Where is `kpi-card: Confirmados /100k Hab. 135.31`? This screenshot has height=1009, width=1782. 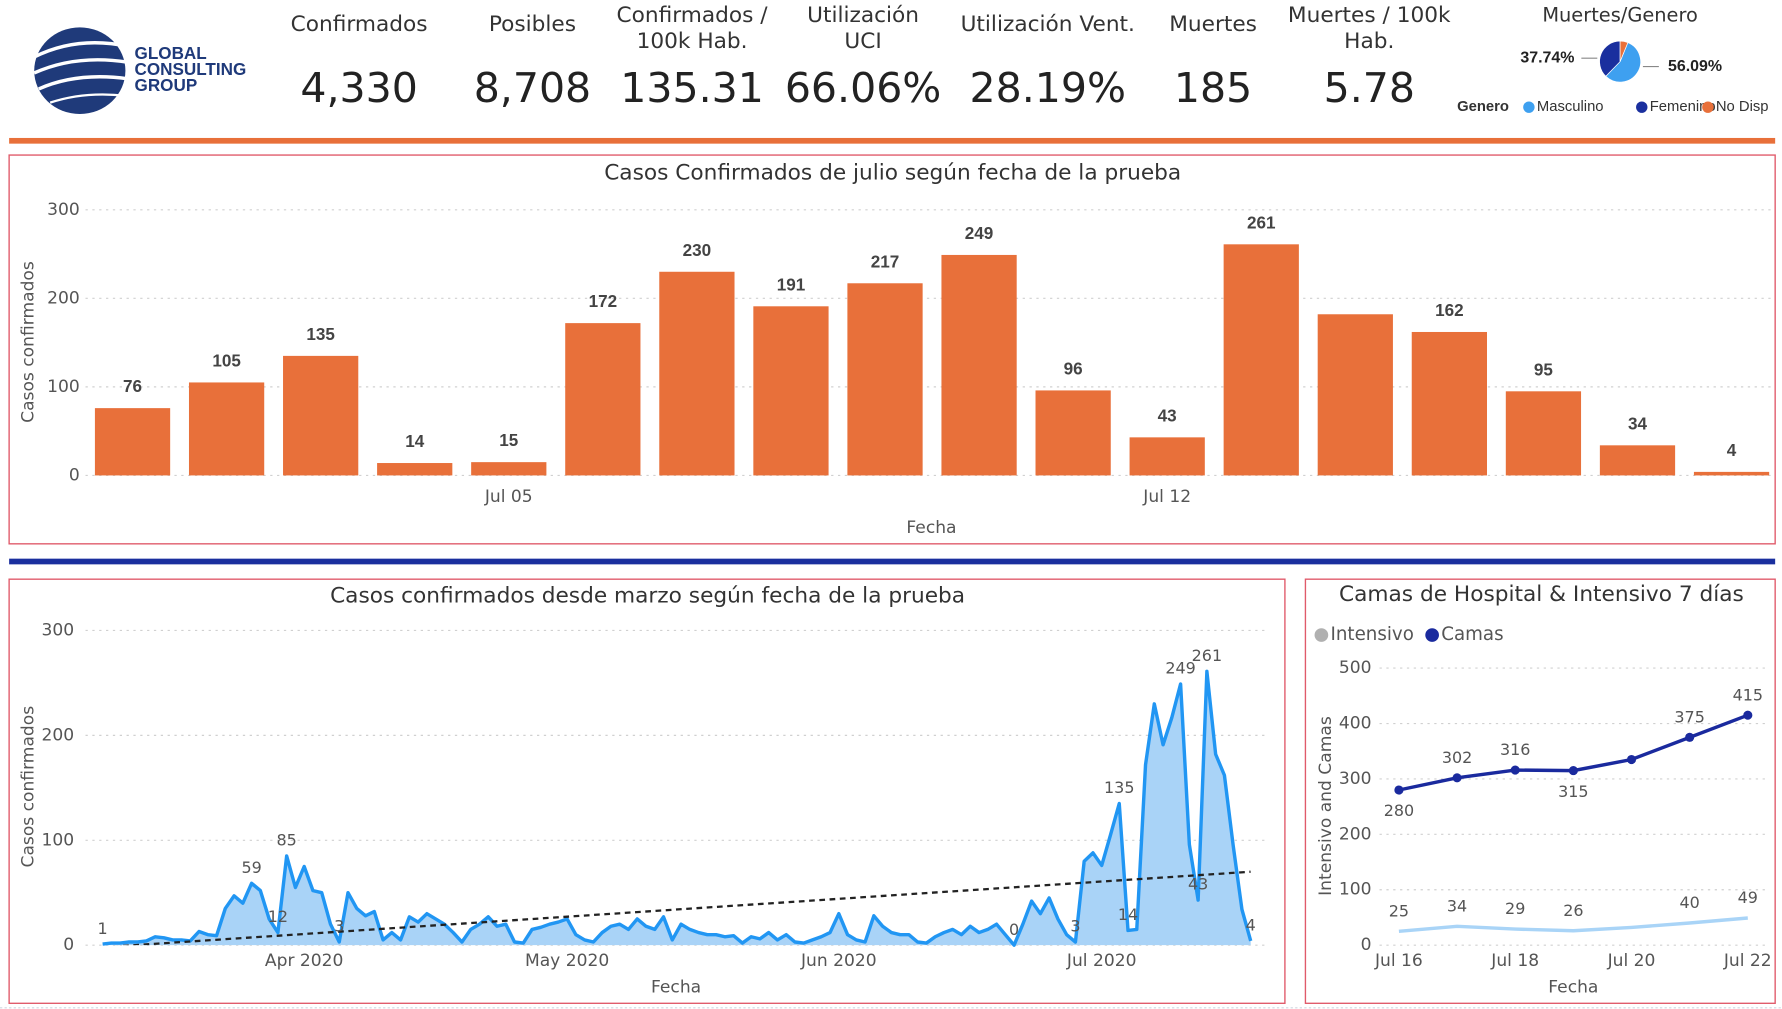 kpi-card: Confirmados /100k Hab. 135.31 is located at coordinates (693, 57).